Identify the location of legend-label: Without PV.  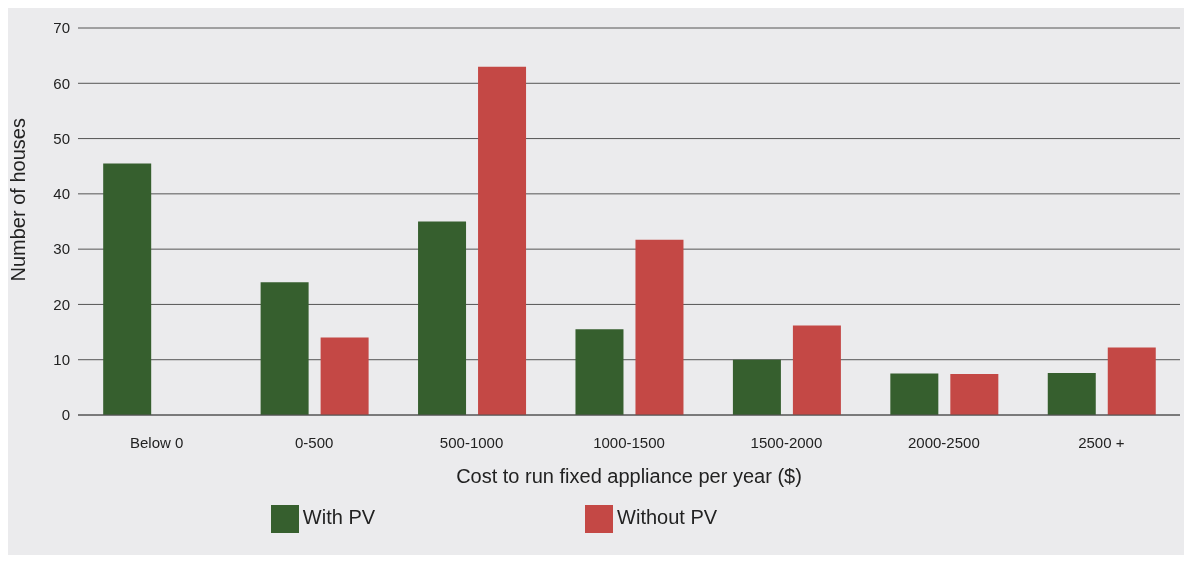
(667, 517).